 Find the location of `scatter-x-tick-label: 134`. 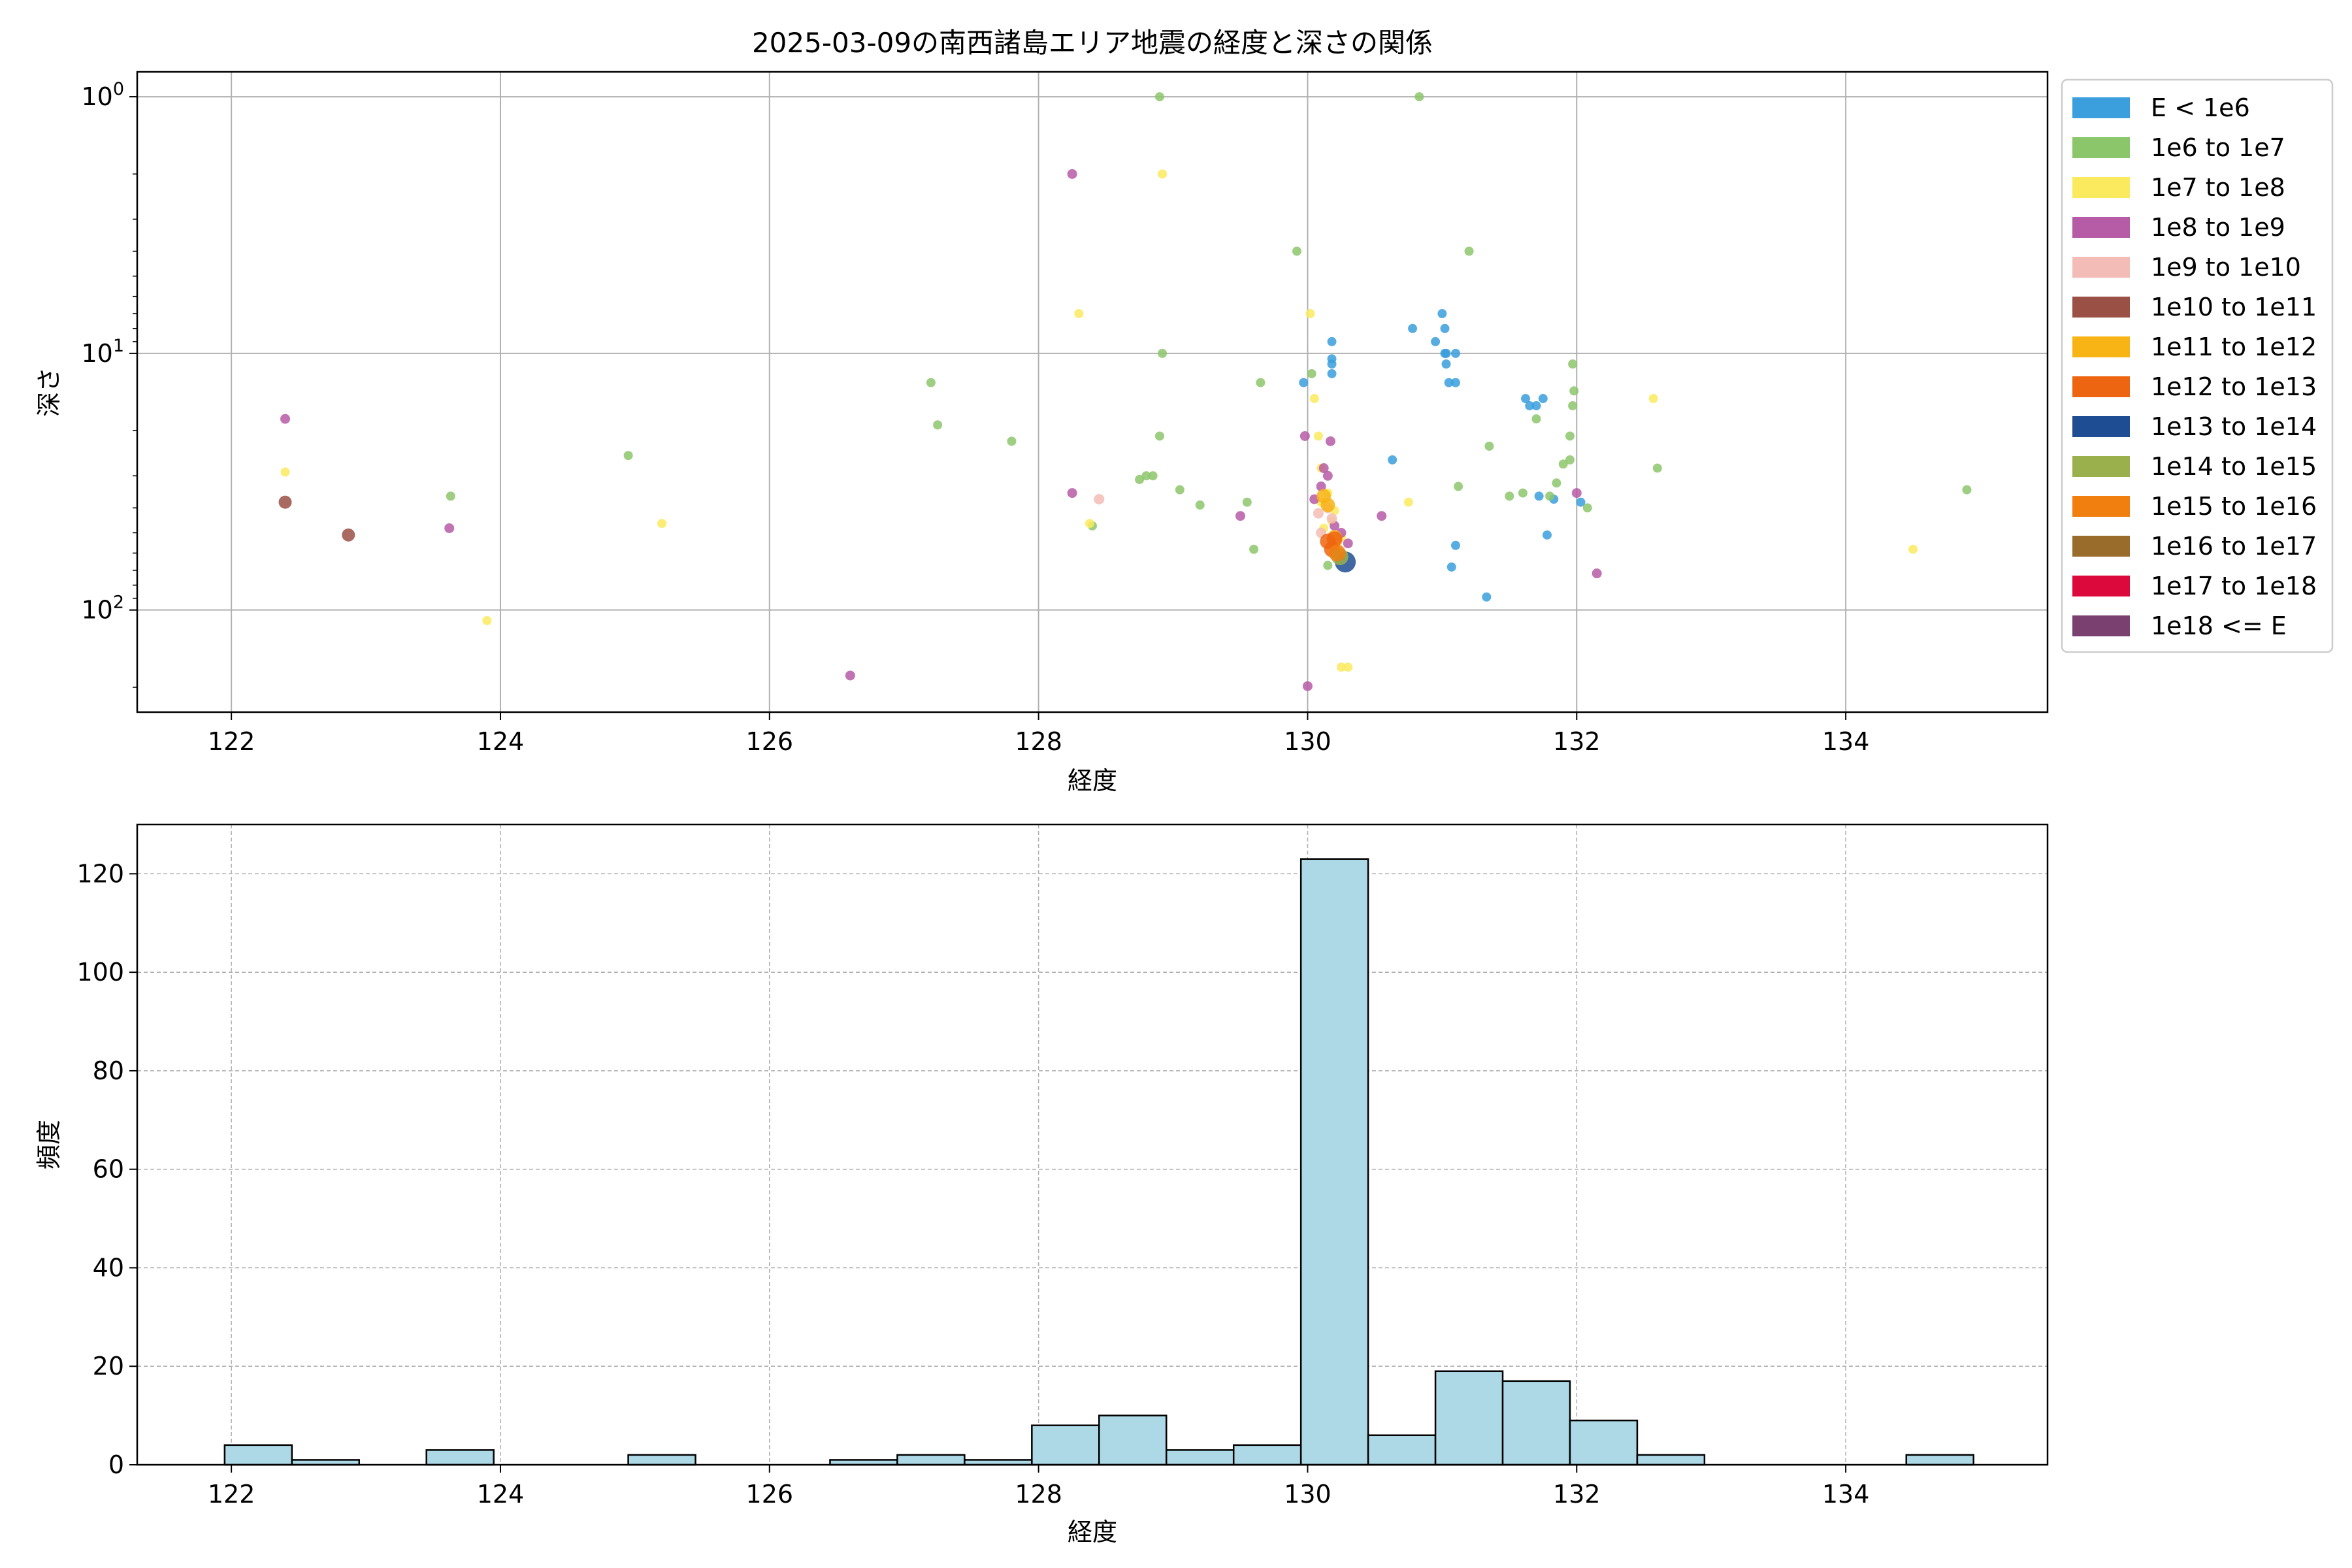

scatter-x-tick-label: 134 is located at coordinates (1846, 741).